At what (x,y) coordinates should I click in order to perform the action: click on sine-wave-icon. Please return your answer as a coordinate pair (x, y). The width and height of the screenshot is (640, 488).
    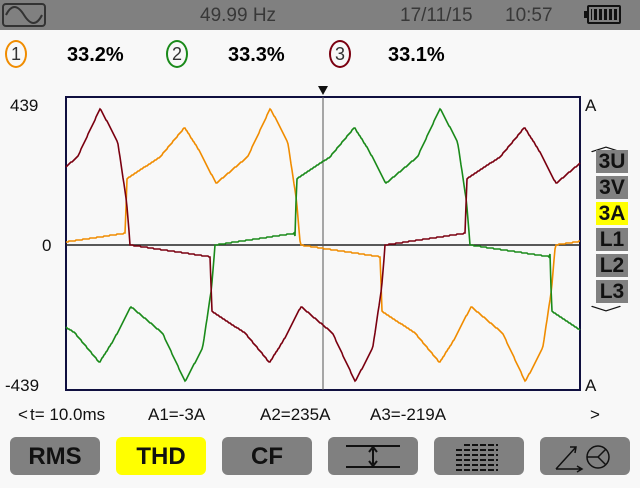
    Looking at the image, I should click on (24, 15).